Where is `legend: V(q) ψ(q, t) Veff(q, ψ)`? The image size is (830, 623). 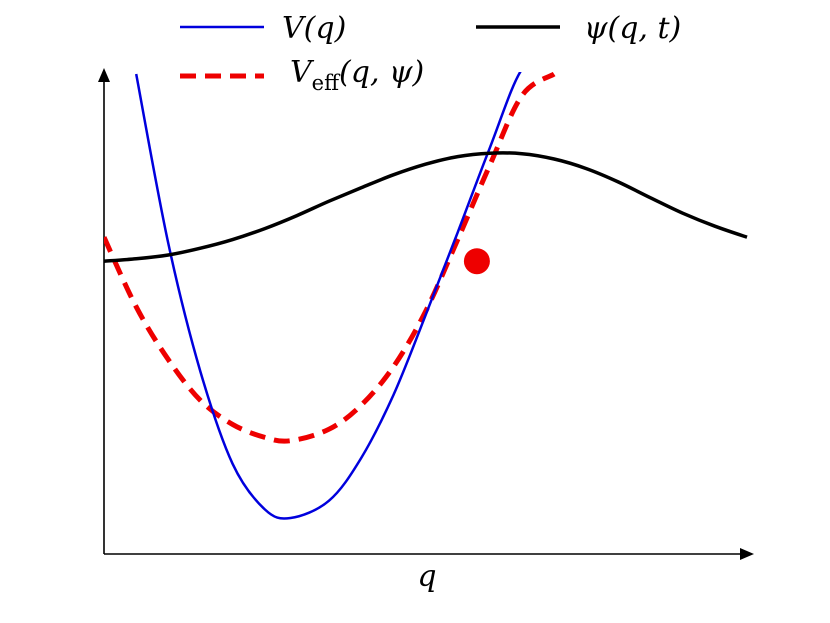 legend: V(q) ψ(q, t) Veff(q, ψ) is located at coordinates (430, 53).